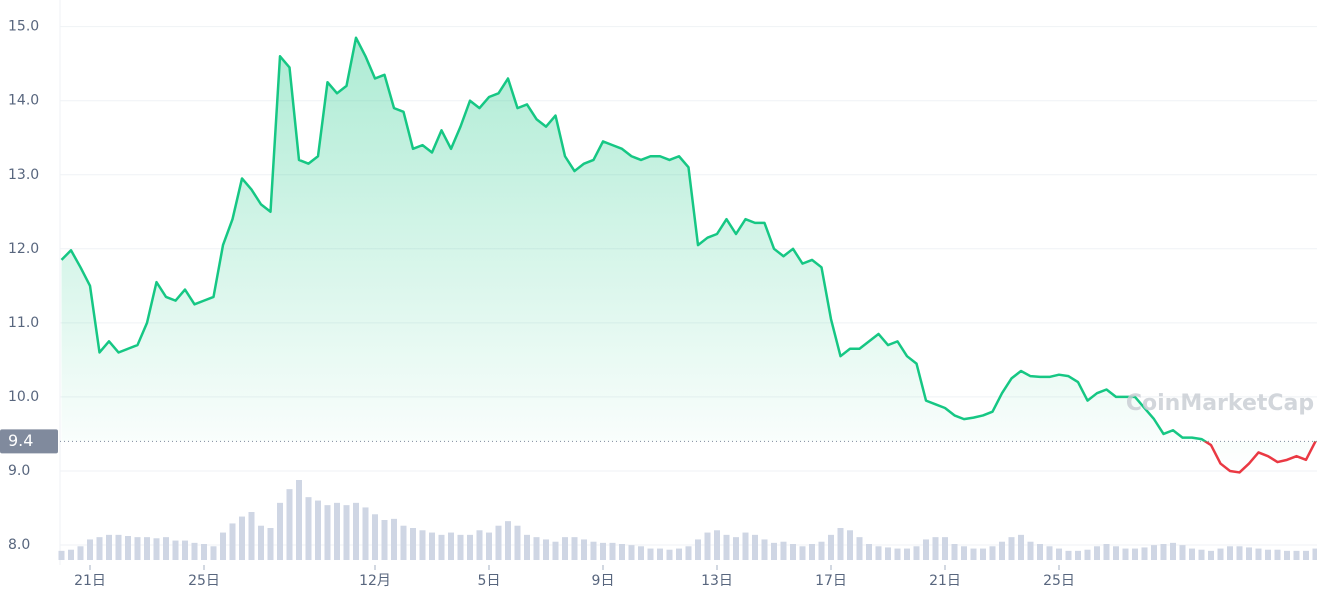 The height and width of the screenshot is (600, 1317). What do you see at coordinates (23, 249) in the screenshot?
I see `y-tick-label: 12.0` at bounding box center [23, 249].